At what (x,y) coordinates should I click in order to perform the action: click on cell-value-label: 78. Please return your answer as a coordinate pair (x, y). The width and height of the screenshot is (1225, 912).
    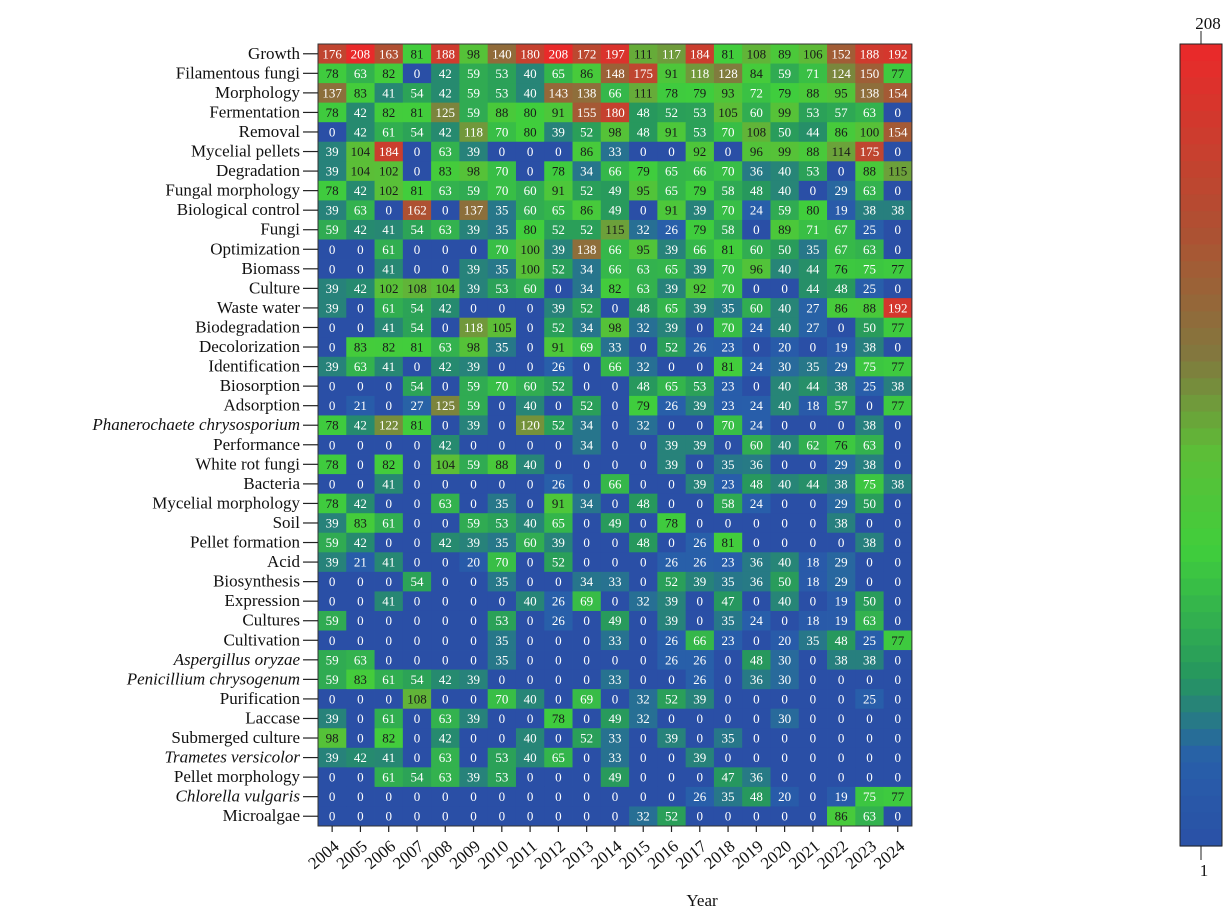
    Looking at the image, I should click on (332, 190).